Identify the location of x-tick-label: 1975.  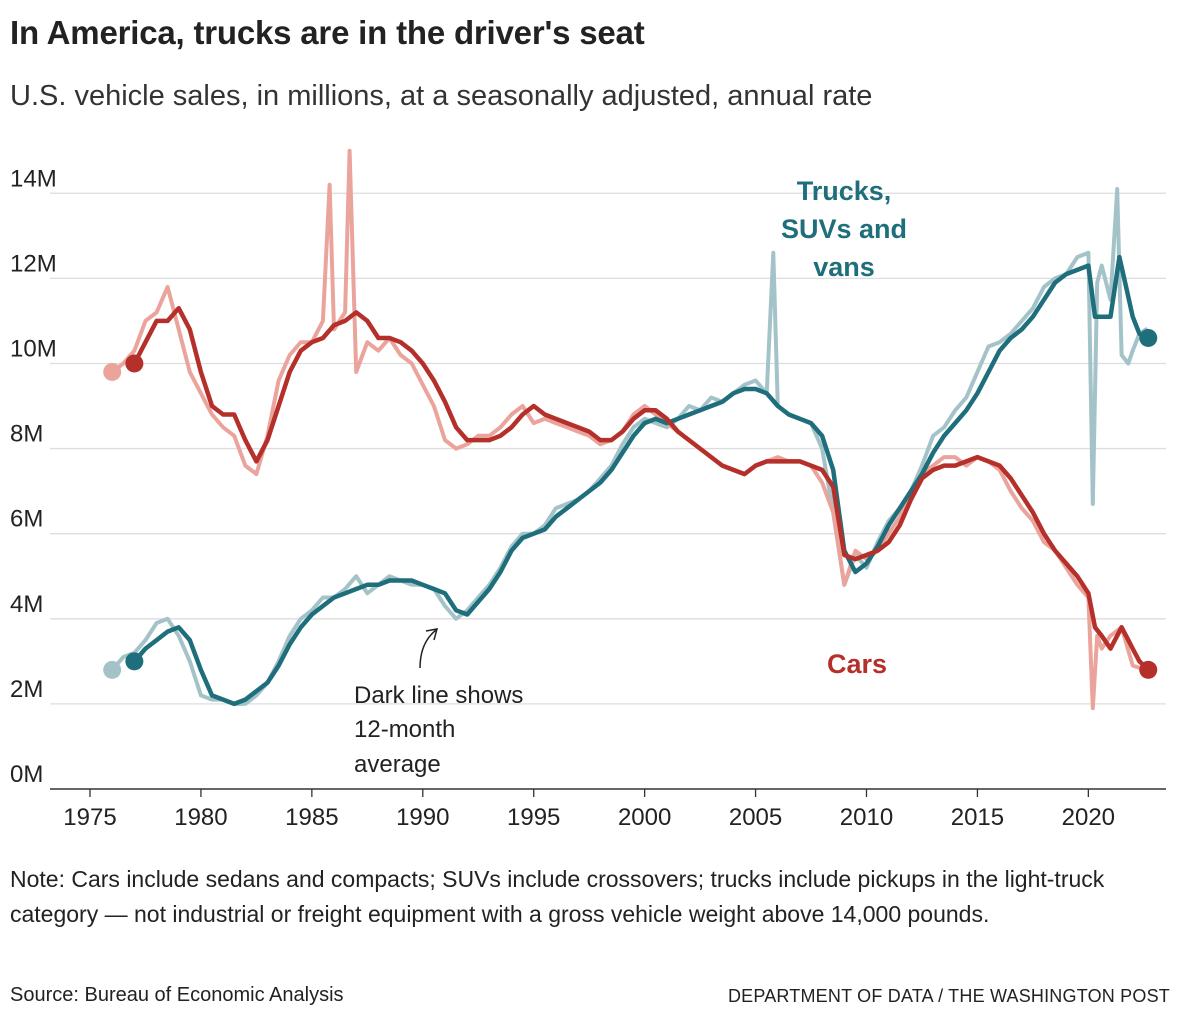
(89, 817).